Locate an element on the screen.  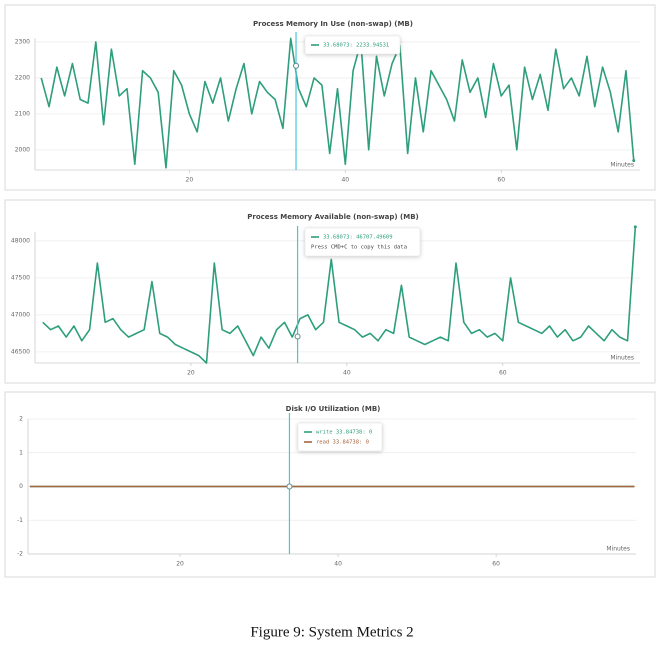
y-tick-label: 2300 is located at coordinates (22, 41).